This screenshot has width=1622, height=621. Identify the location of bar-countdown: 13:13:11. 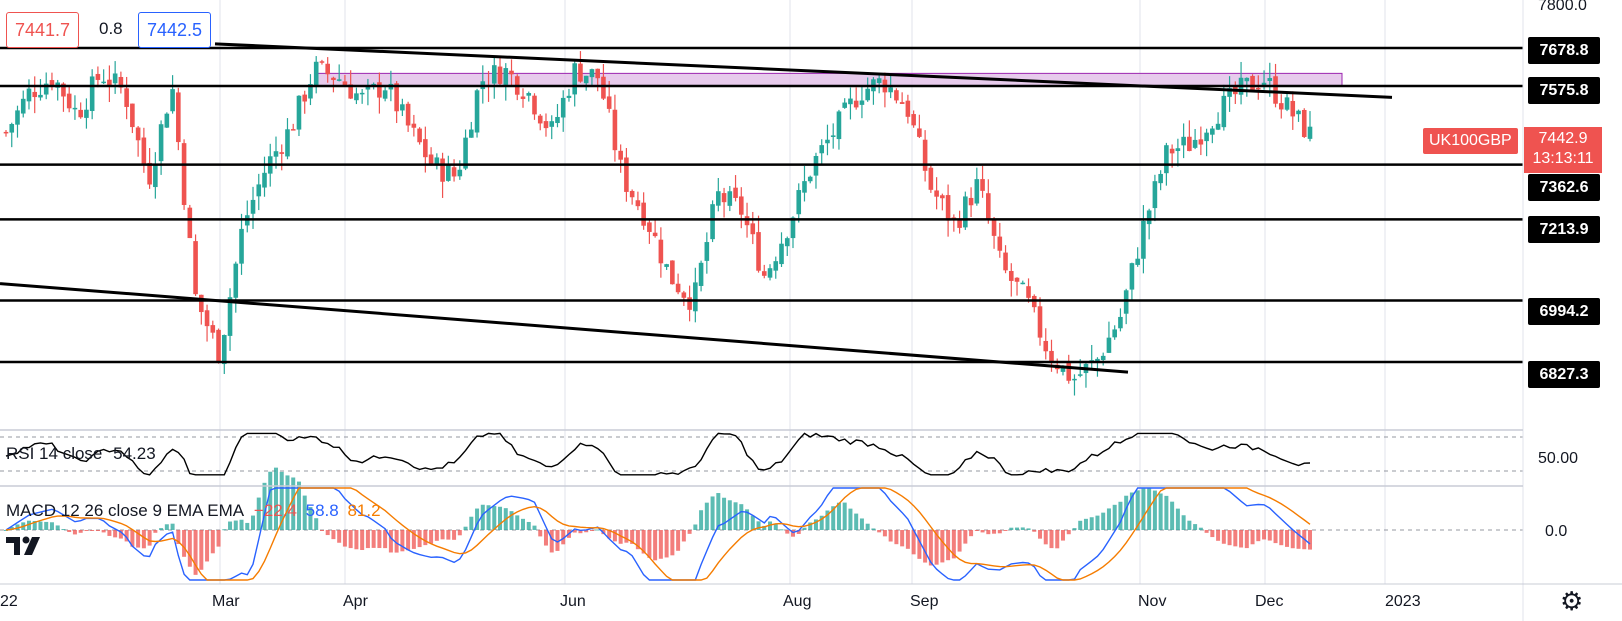
(1563, 158).